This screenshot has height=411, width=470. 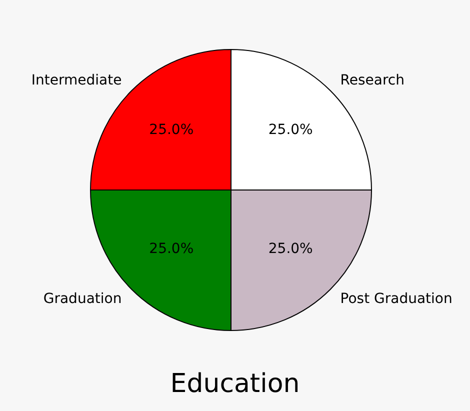 What do you see at coordinates (76, 80) in the screenshot?
I see `slice-label: Intermediate` at bounding box center [76, 80].